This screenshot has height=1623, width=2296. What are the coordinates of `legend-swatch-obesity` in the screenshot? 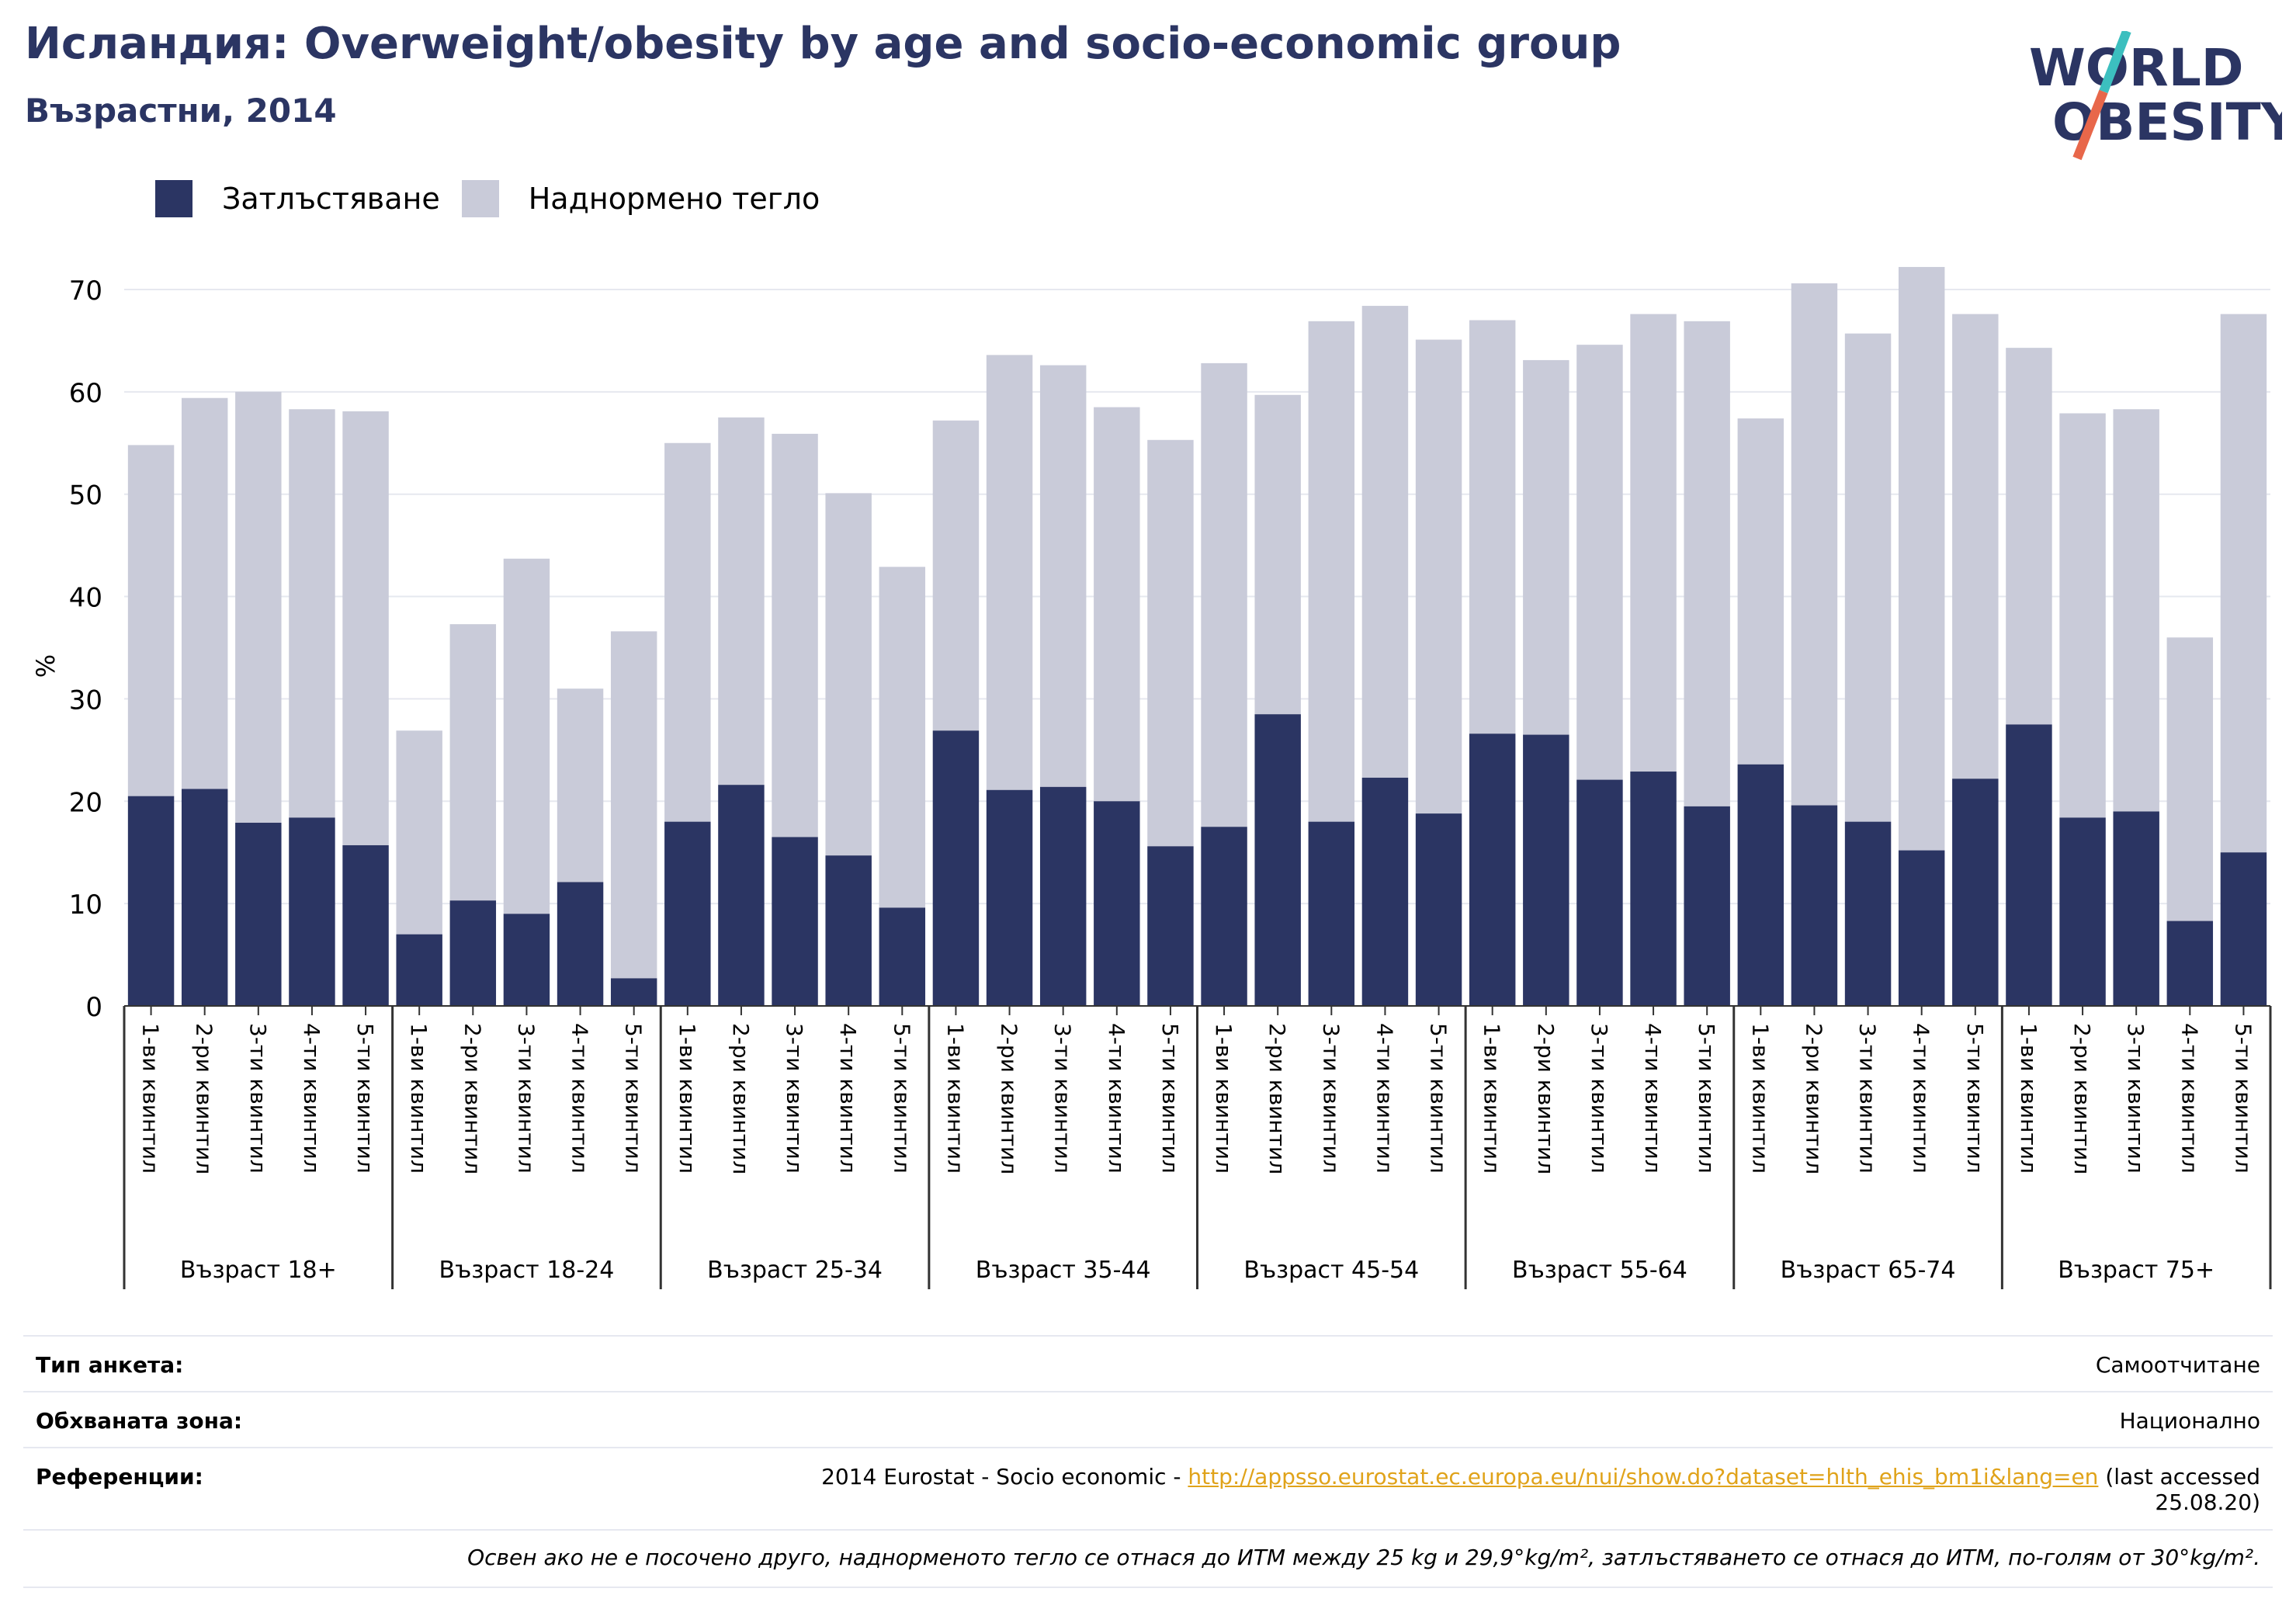 It's located at (173, 198).